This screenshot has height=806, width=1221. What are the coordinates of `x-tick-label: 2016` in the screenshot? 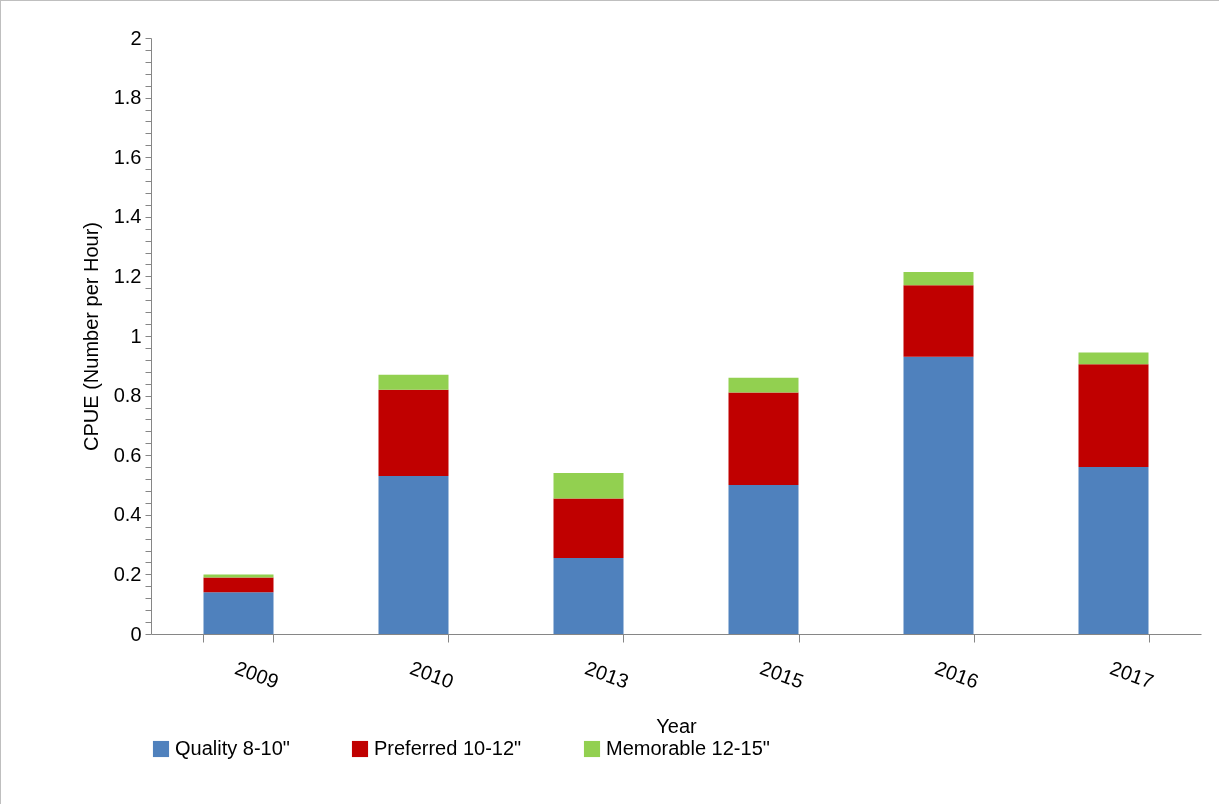 It's located at (957, 674).